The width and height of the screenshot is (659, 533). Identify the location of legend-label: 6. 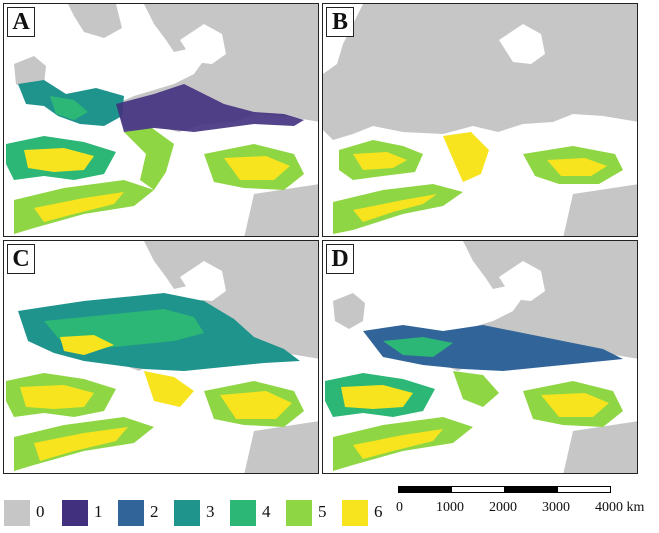
(378, 511).